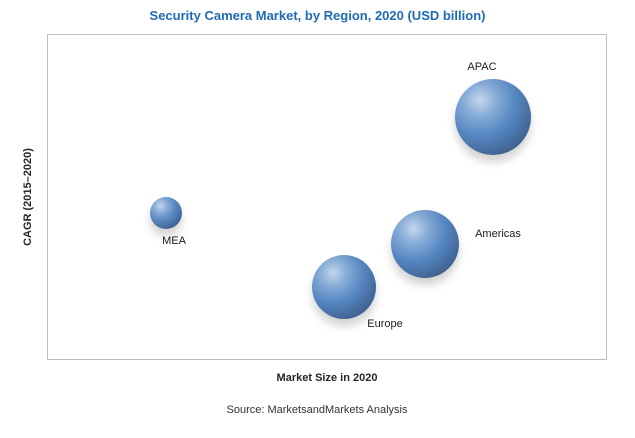 The height and width of the screenshot is (438, 635). I want to click on bubble-label-apac: APAC, so click(482, 67).